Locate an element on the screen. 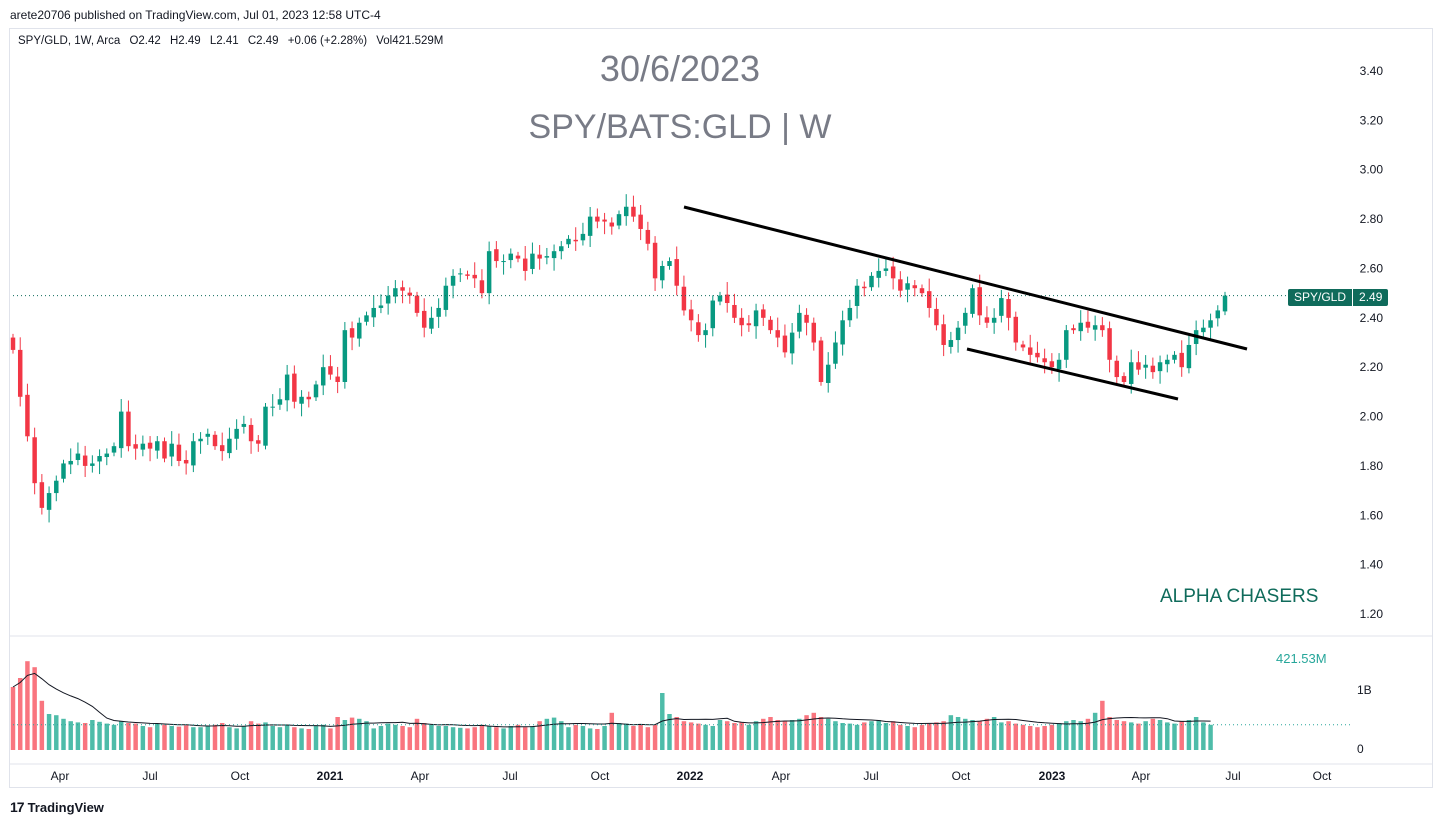 The height and width of the screenshot is (824, 1443). x-tick-label: Oct is located at coordinates (240, 776).